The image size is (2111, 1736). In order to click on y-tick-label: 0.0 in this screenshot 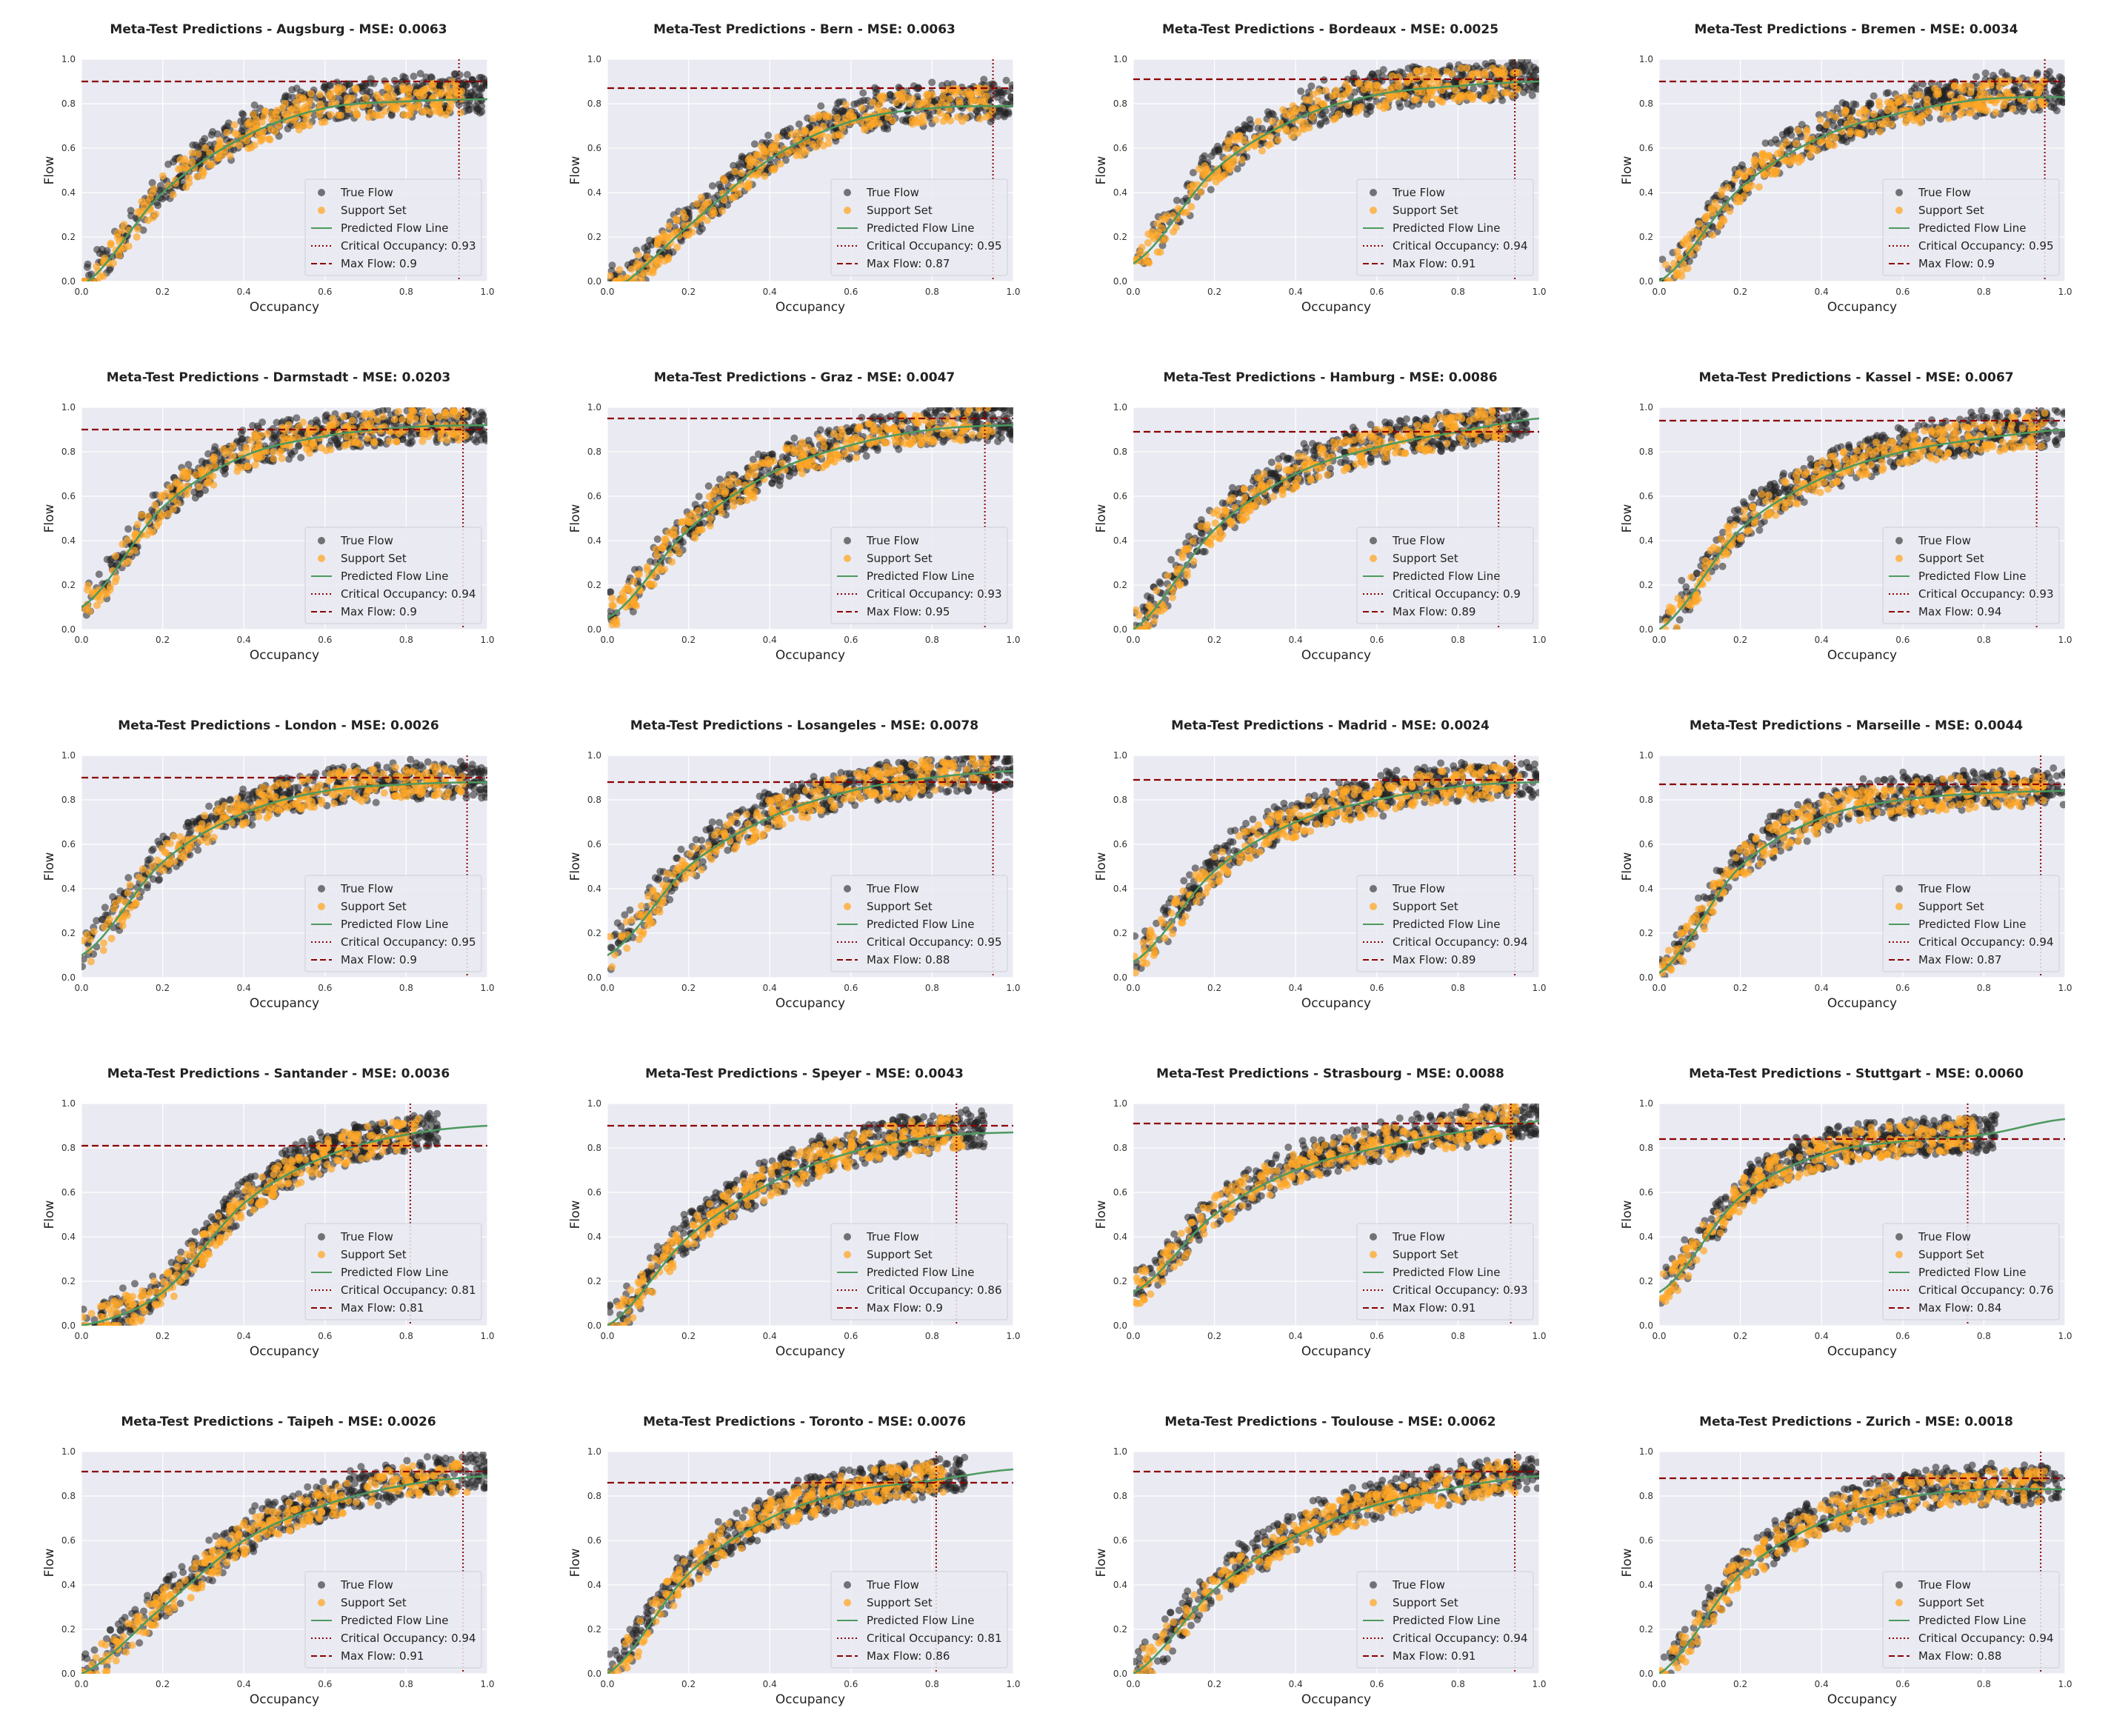, I will do `click(594, 629)`.